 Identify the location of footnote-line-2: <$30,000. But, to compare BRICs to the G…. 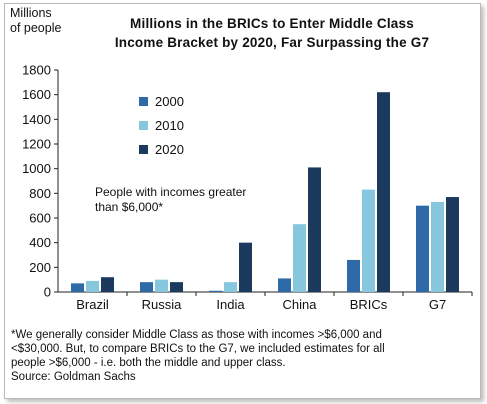
(198, 349).